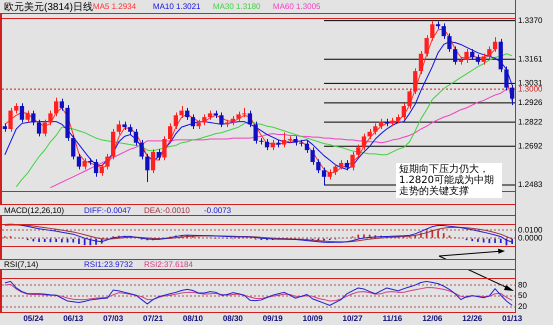 This screenshot has height=325, width=553. What do you see at coordinates (167, 210) in the screenshot?
I see `text: DEA:-0.0010` at bounding box center [167, 210].